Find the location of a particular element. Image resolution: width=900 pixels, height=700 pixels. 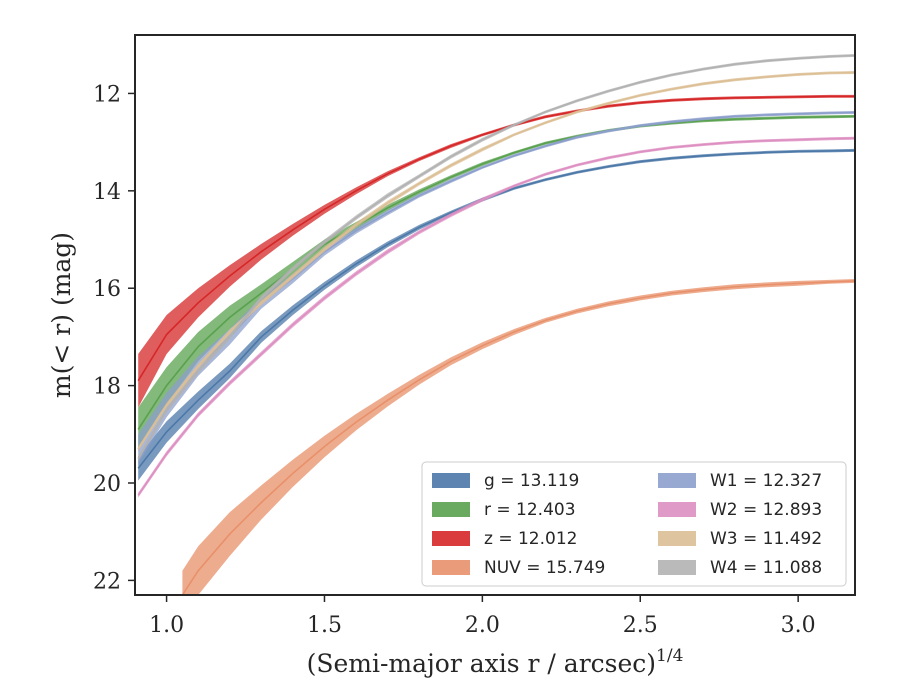

x-axis: 1.0 1.5 2.0 2.5 3.0 is located at coordinates (482, 616).